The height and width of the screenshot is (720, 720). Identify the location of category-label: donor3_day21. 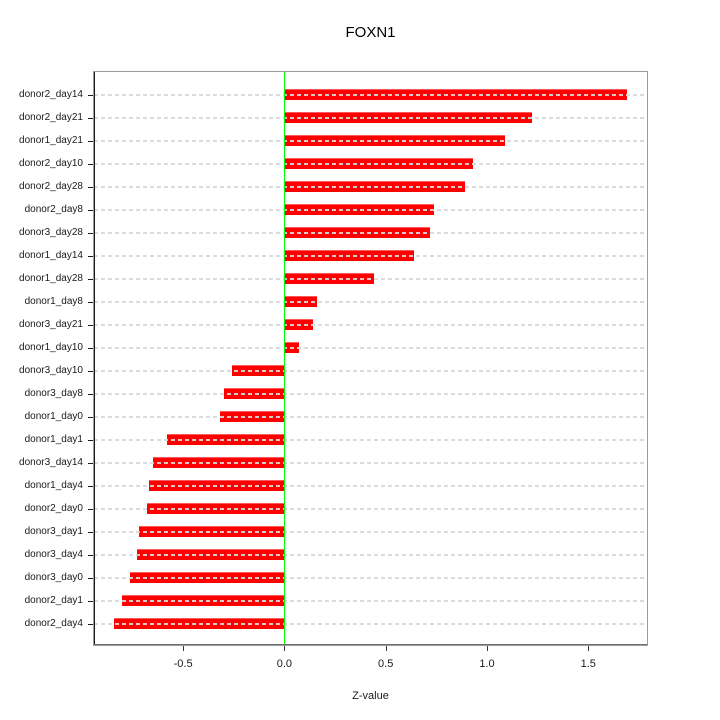
(51, 324).